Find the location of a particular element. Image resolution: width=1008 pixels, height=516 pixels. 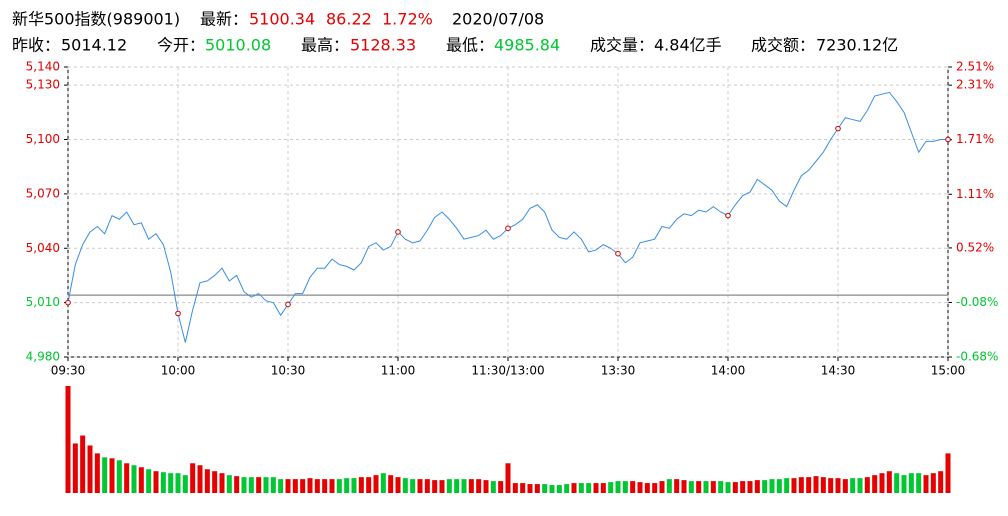

stat-value: 5010.08 is located at coordinates (238, 45).